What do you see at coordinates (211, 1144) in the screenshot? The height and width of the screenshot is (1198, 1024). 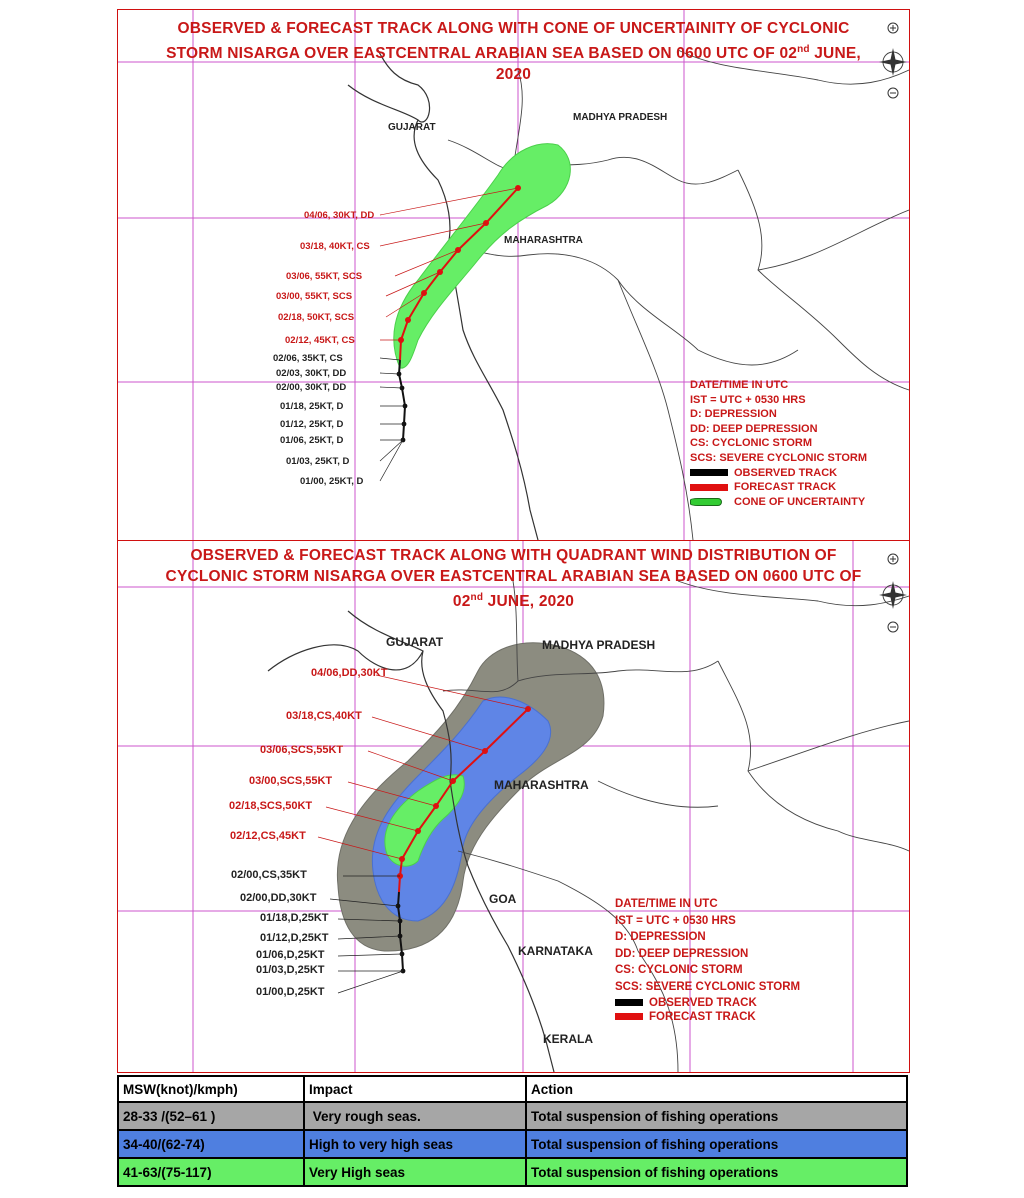 I see `msw-cell: 34-40/(62-74)` at bounding box center [211, 1144].